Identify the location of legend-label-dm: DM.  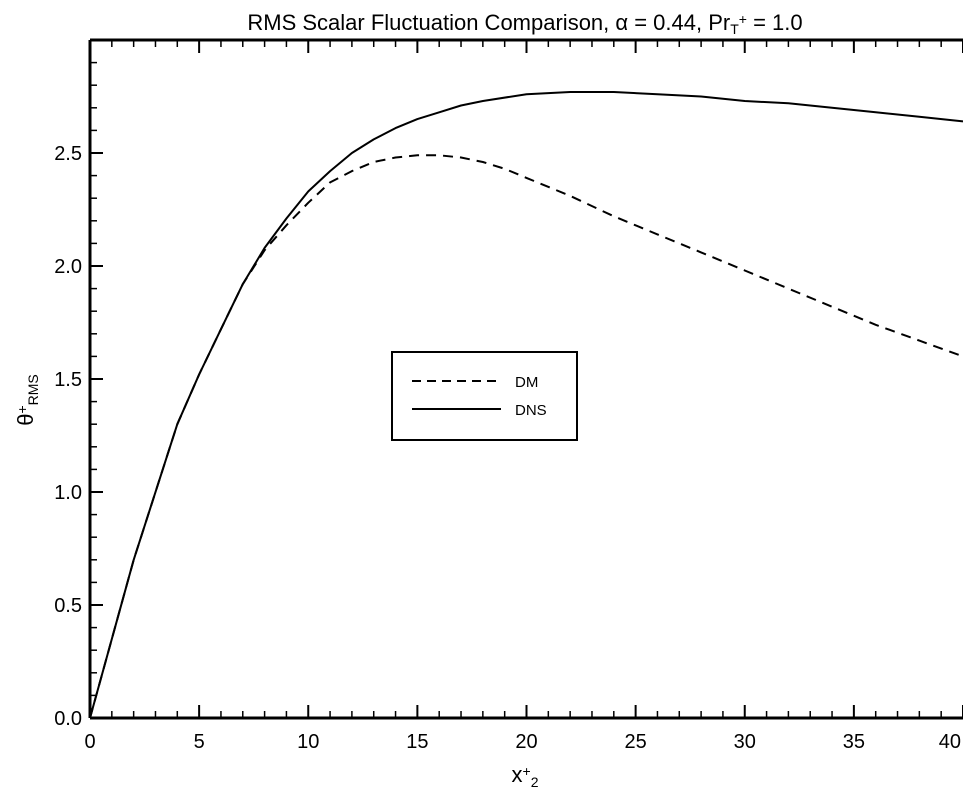
(526, 382).